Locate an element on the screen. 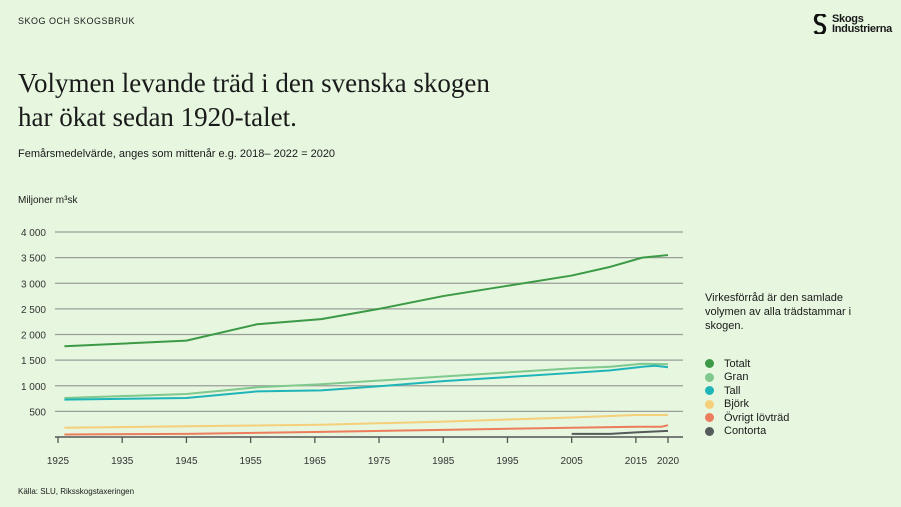 The width and height of the screenshot is (901, 507). legend-label: Björk is located at coordinates (737, 404).